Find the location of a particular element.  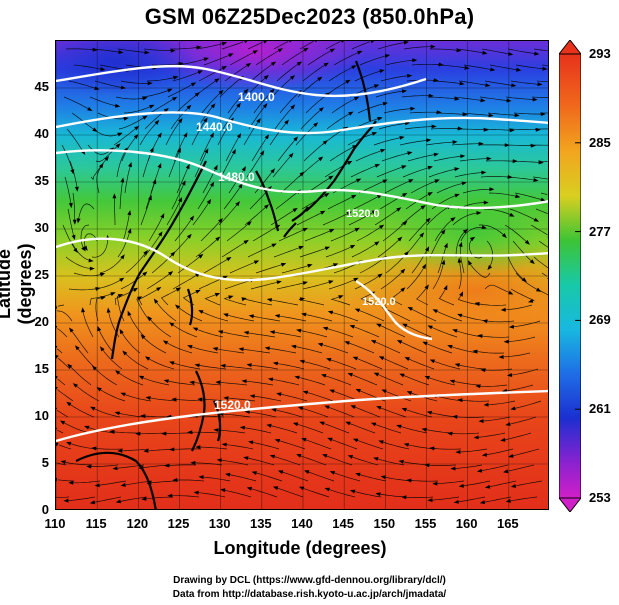

y-tick-label: 0 is located at coordinates (45, 509).